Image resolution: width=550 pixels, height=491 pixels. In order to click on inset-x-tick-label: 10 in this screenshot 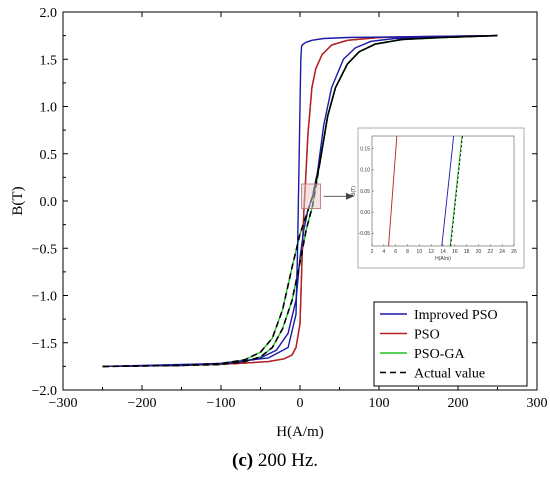, I will do `click(420, 252)`.